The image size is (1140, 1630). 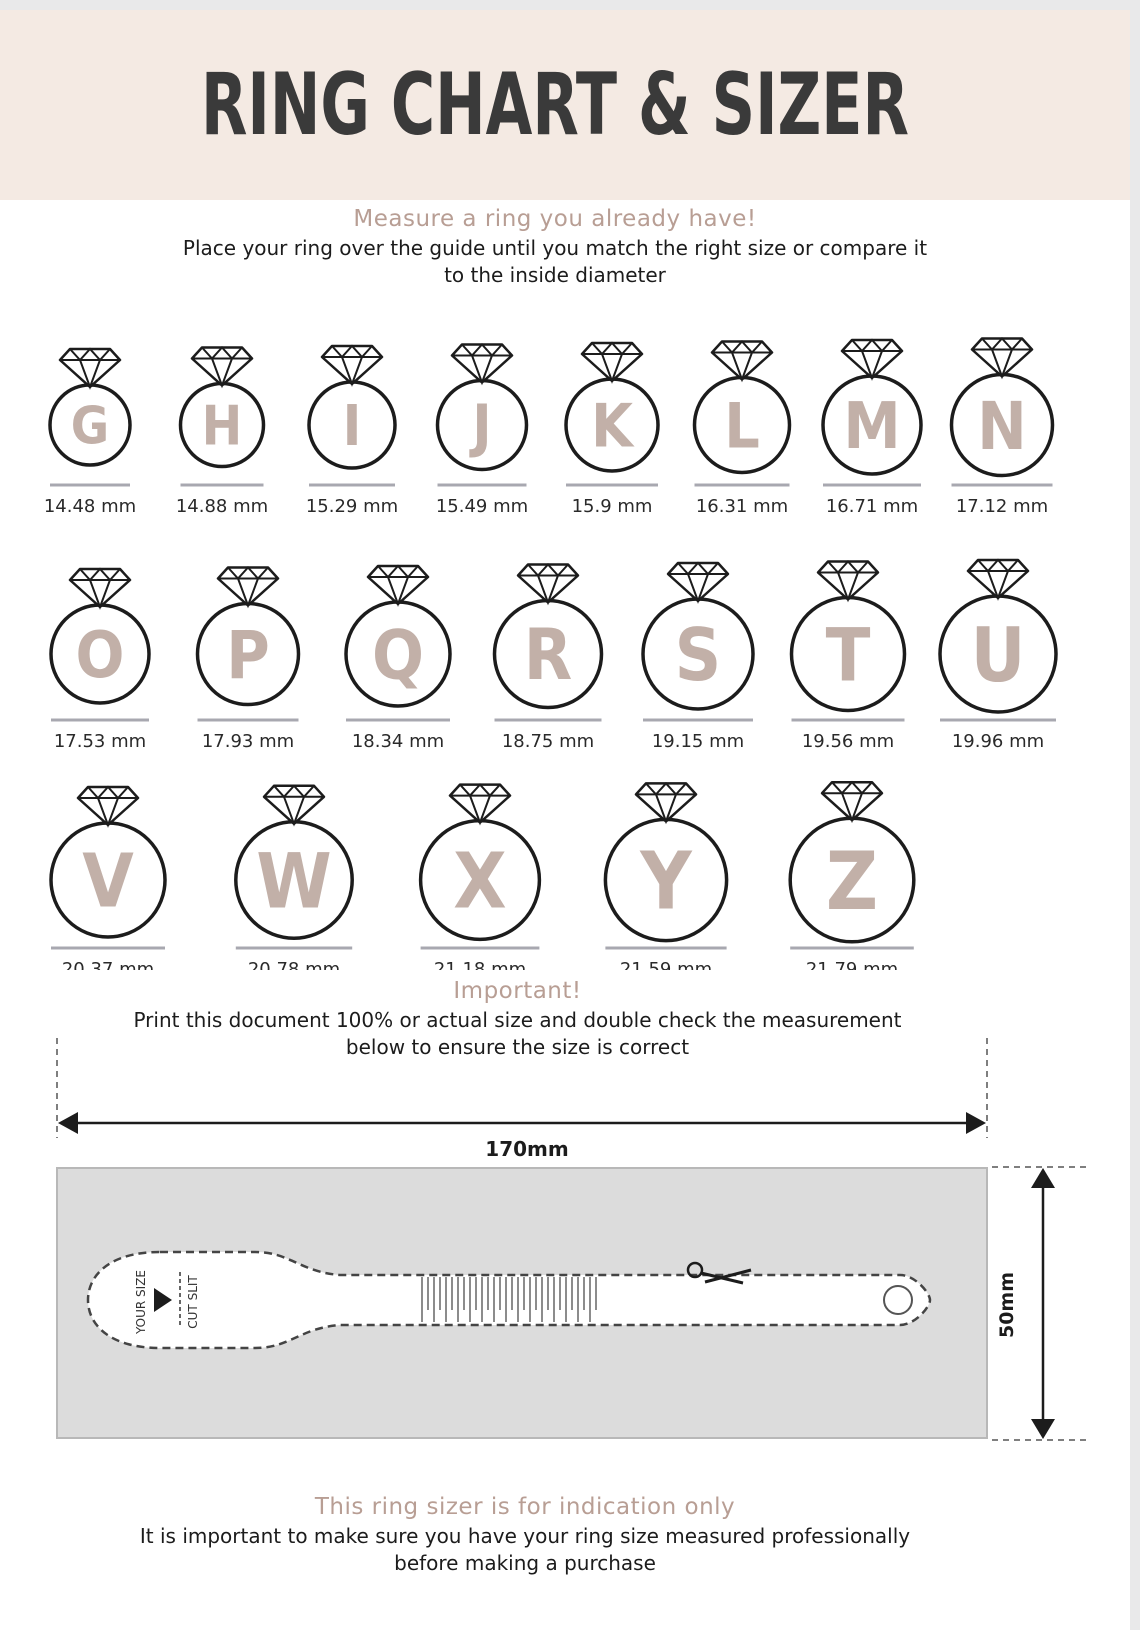 I want to click on ring-letter: J, so click(x=480, y=426).